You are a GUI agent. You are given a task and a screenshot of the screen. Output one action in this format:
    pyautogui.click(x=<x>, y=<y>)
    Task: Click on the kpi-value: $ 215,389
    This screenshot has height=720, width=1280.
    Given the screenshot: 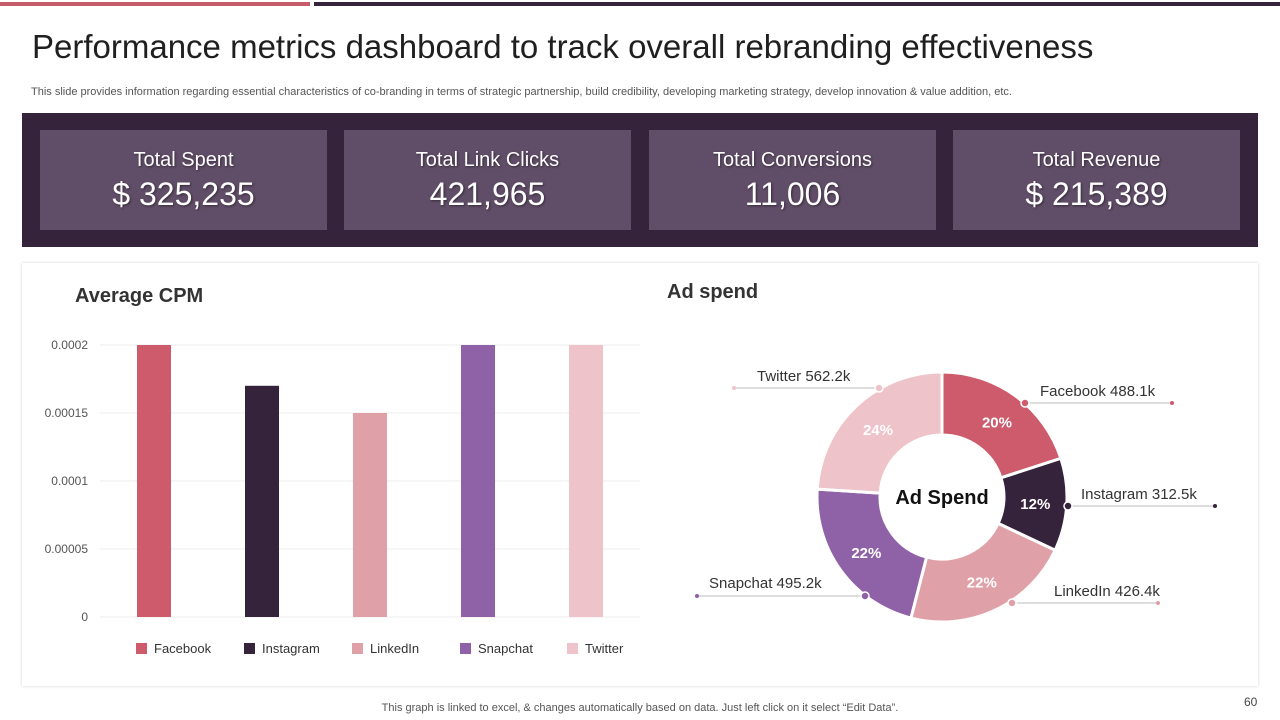 What is the action you would take?
    pyautogui.click(x=1096, y=194)
    